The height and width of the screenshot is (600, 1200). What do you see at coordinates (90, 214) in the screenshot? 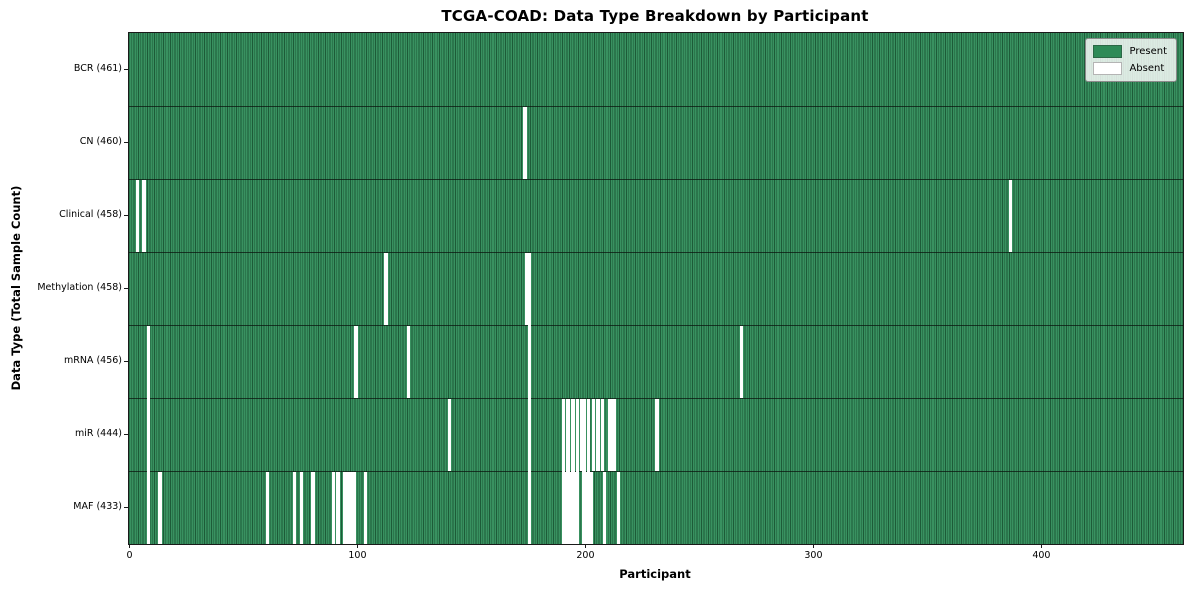
I see `y-tick-label-clinical: Clinical (458)` at bounding box center [90, 214].